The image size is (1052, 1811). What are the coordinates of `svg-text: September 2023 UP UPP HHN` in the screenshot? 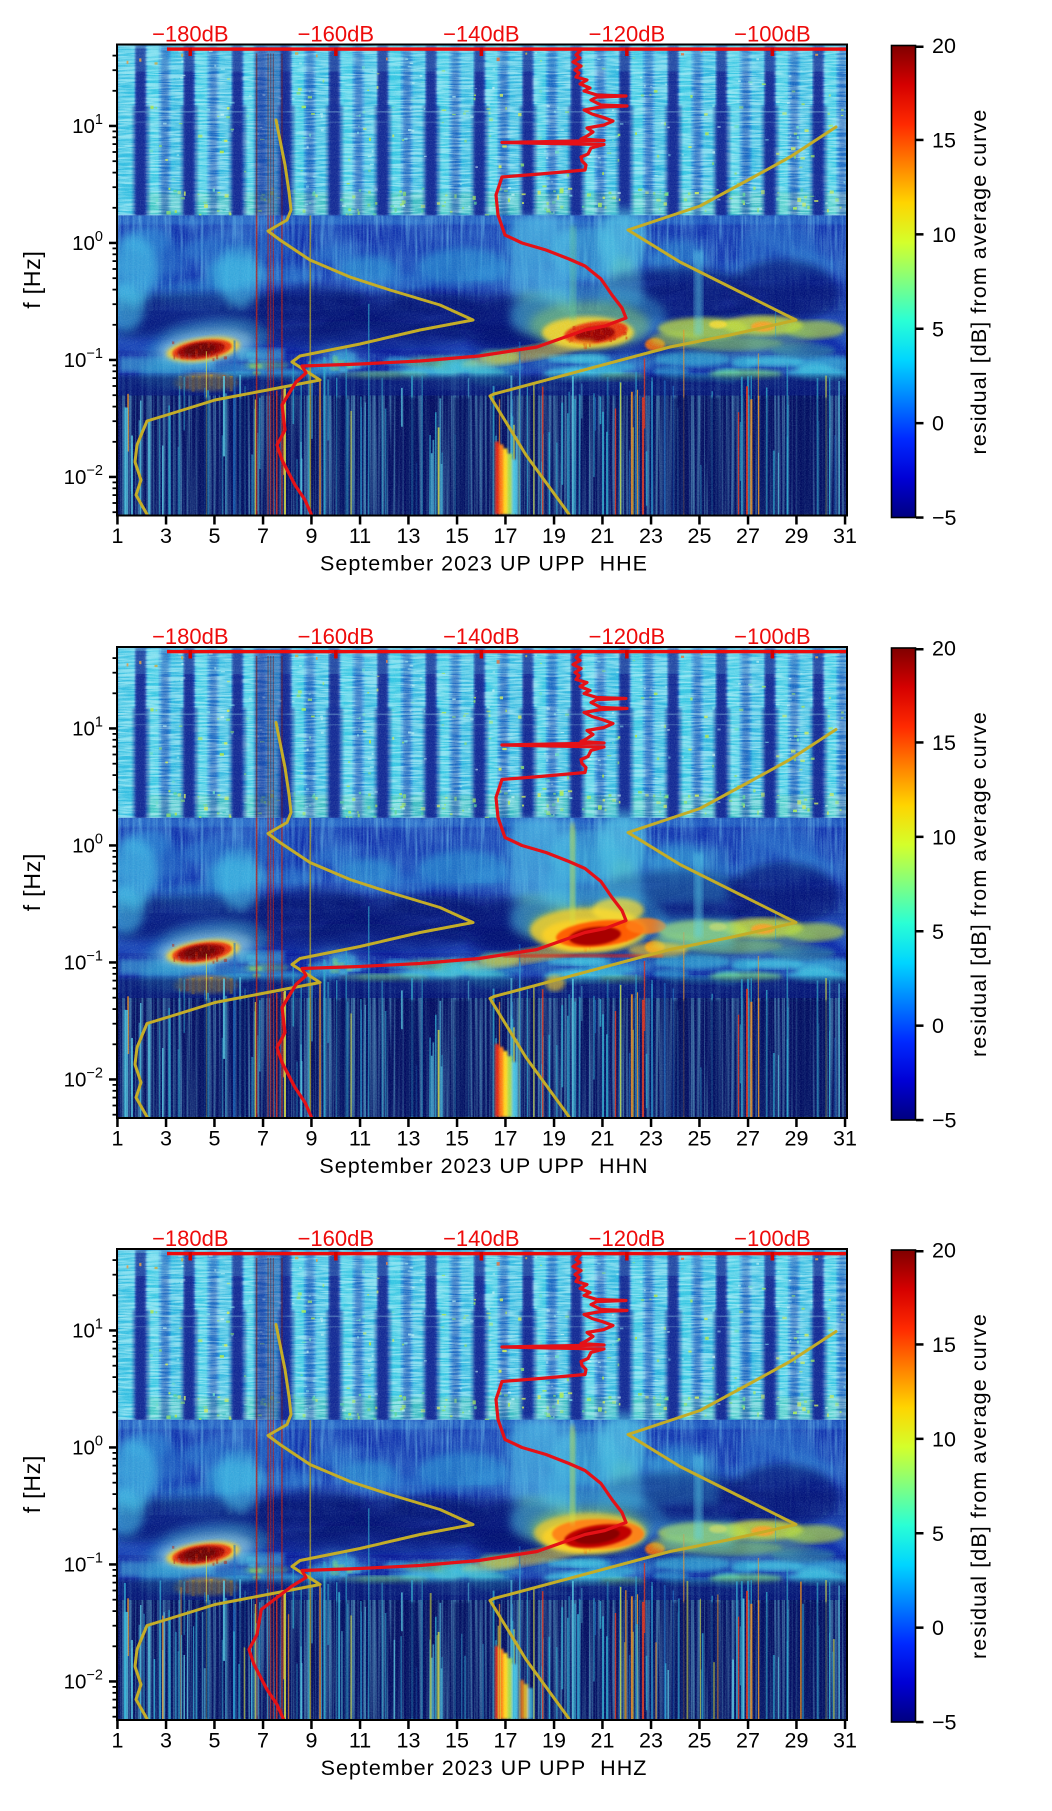 It's located at (483, 1166).